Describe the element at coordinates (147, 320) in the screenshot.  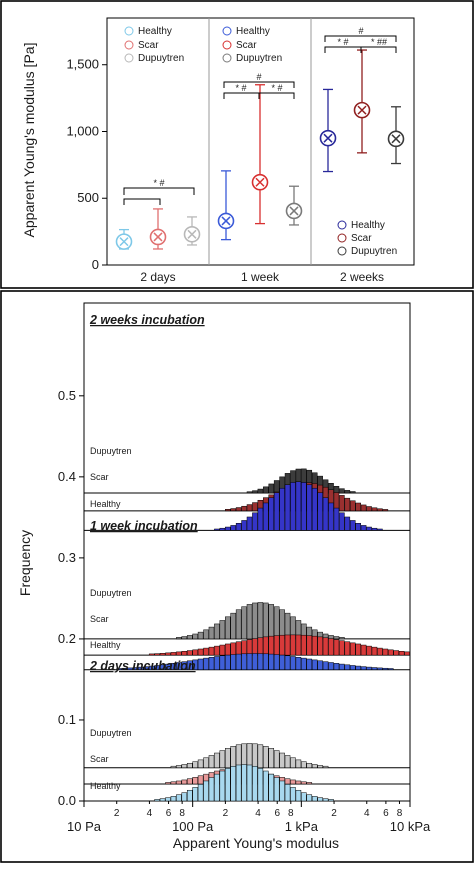
I see `subpanel-title-2weeks: 2 weeks incubation` at that location.